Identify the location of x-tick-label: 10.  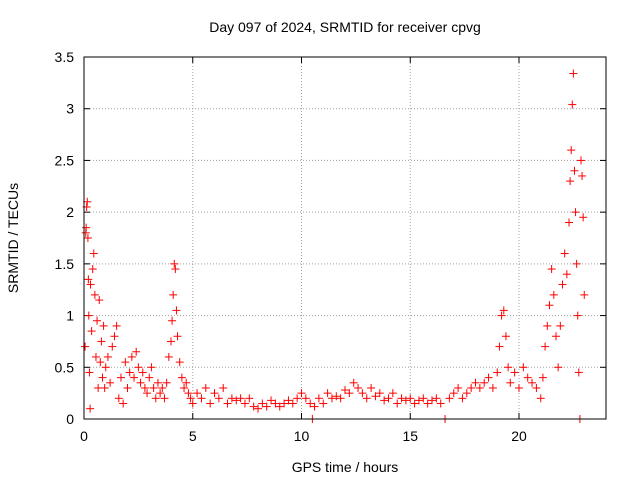
(302, 436).